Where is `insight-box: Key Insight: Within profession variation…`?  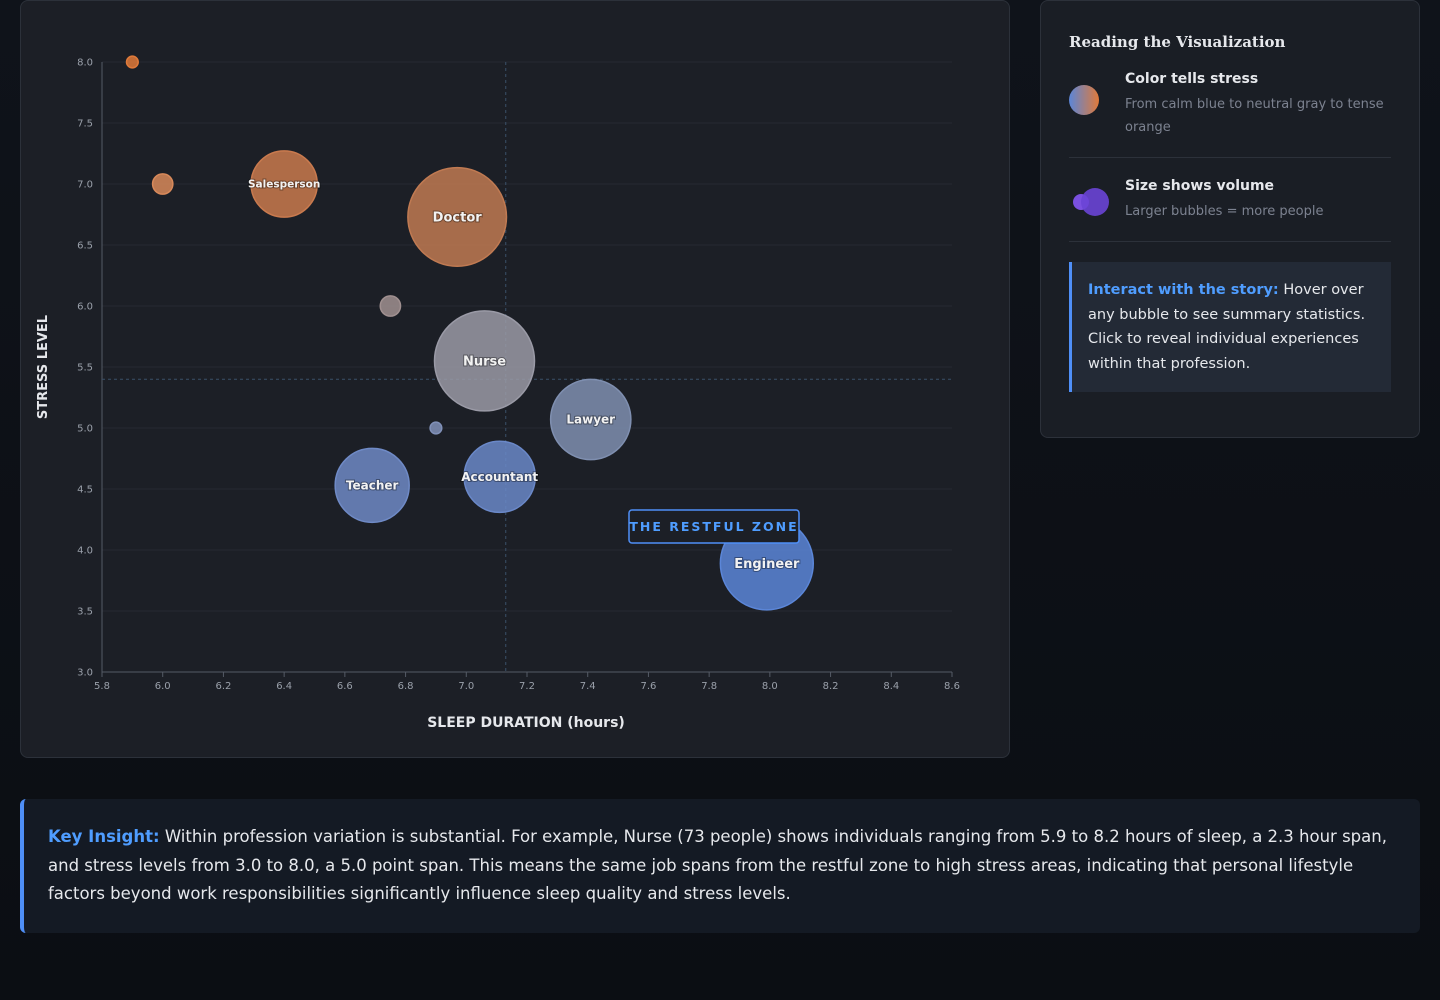
insight-box: Key Insight: Within profession variation… is located at coordinates (720, 866).